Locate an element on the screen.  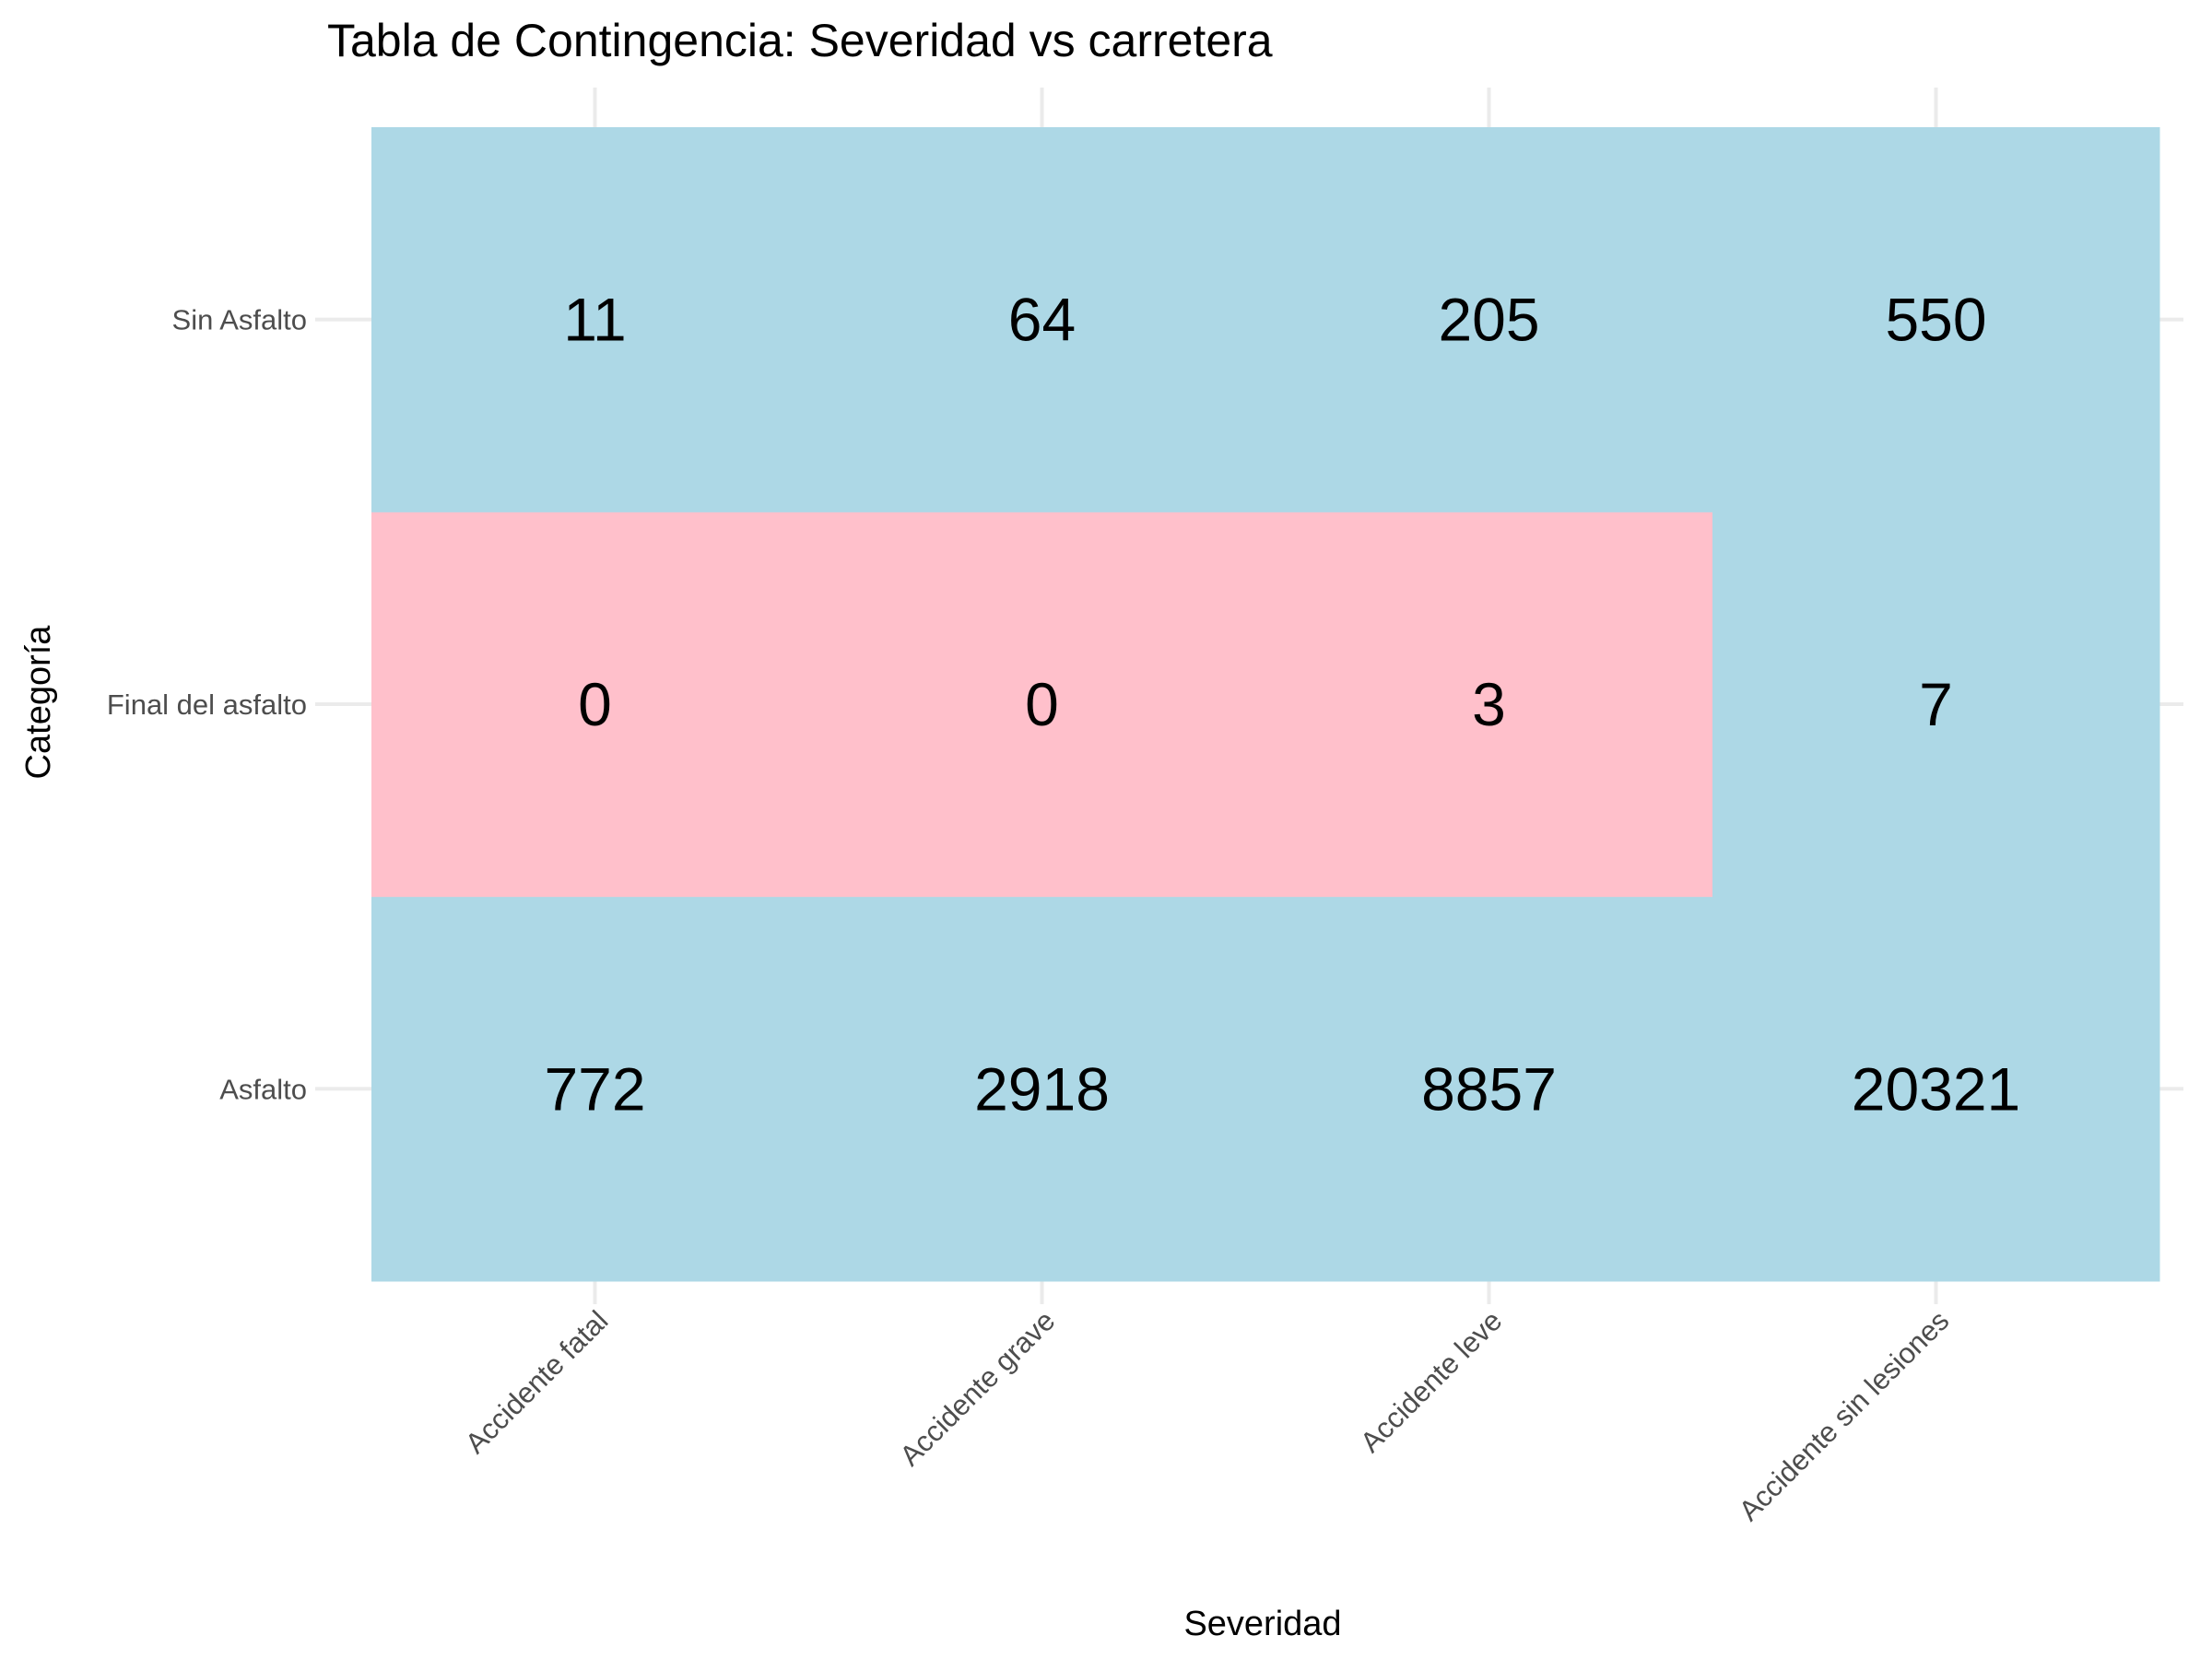
y-tick-label: Asfalto is located at coordinates (263, 1089).